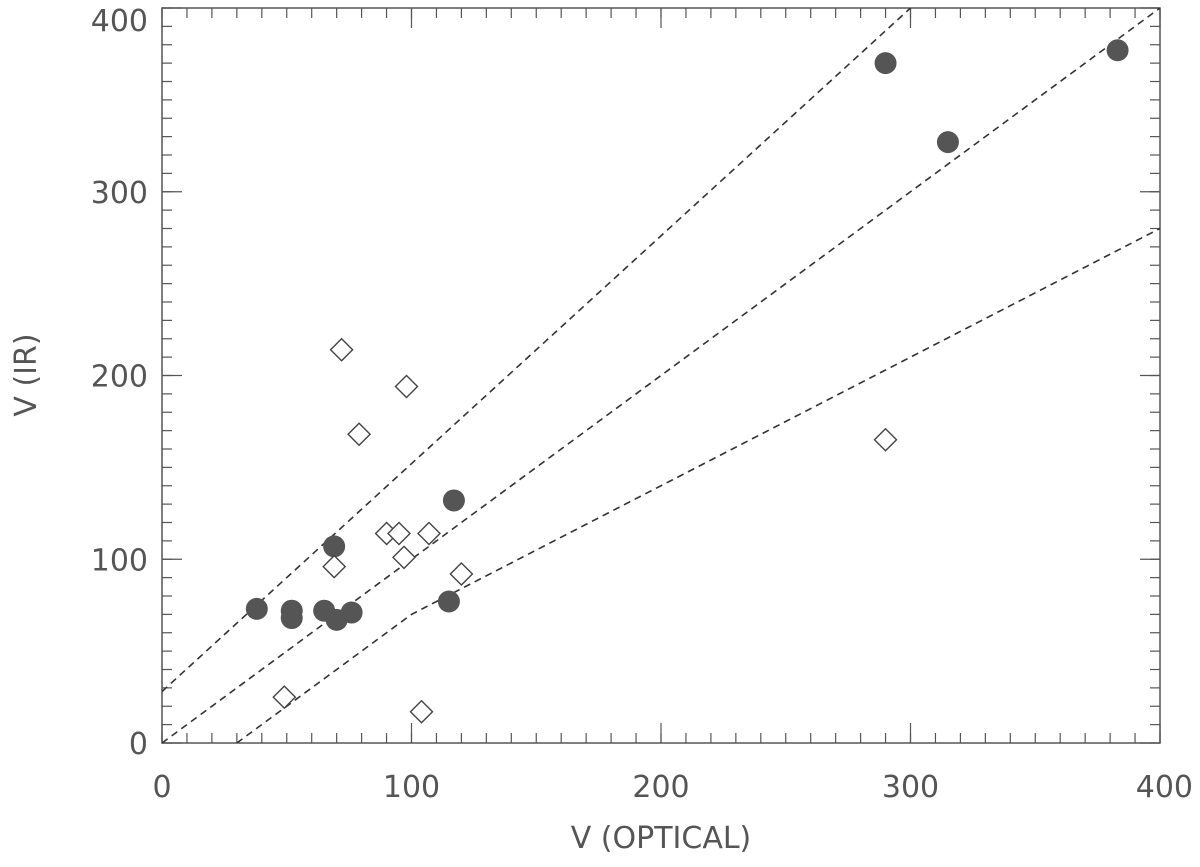 The image size is (1200, 867). I want to click on y-tick-label: 400, so click(119, 21).